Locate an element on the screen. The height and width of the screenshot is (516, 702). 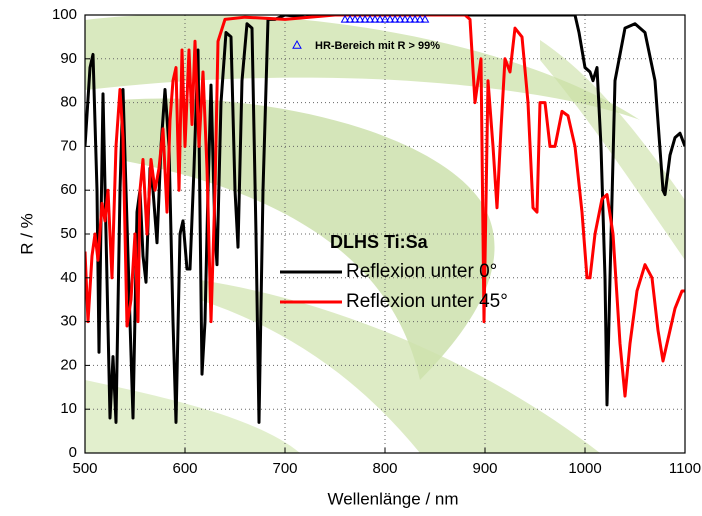
legend-marker is located at coordinates (297, 44).